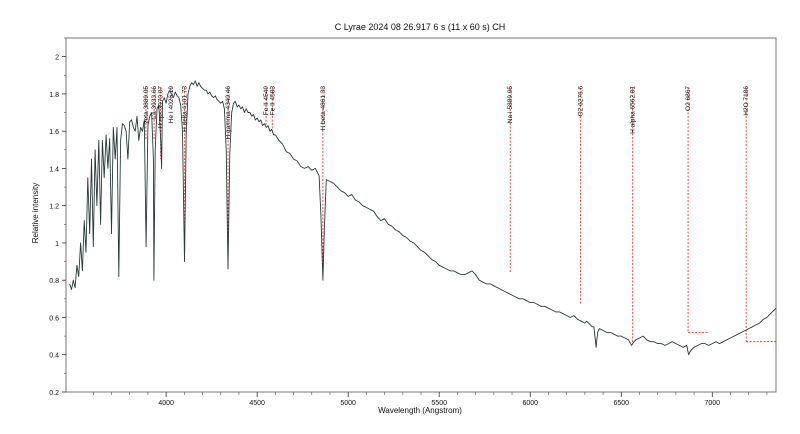 This screenshot has height=434, width=800. I want to click on x-tick-label: 4000, so click(166, 403).